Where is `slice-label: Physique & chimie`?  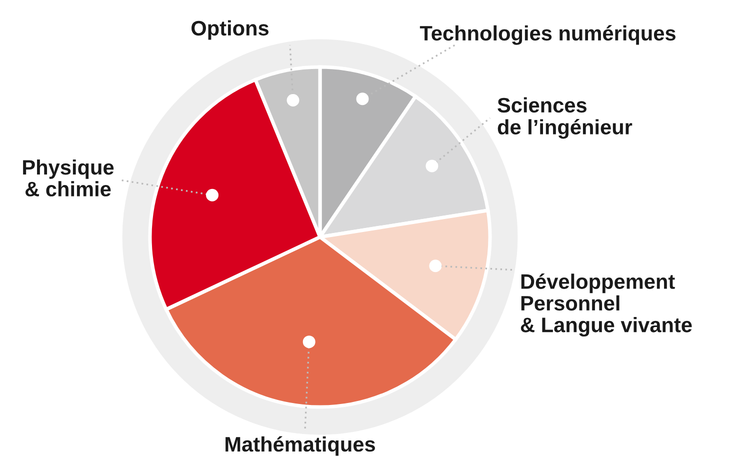
slice-label: Physique & chimie is located at coordinates (68, 177).